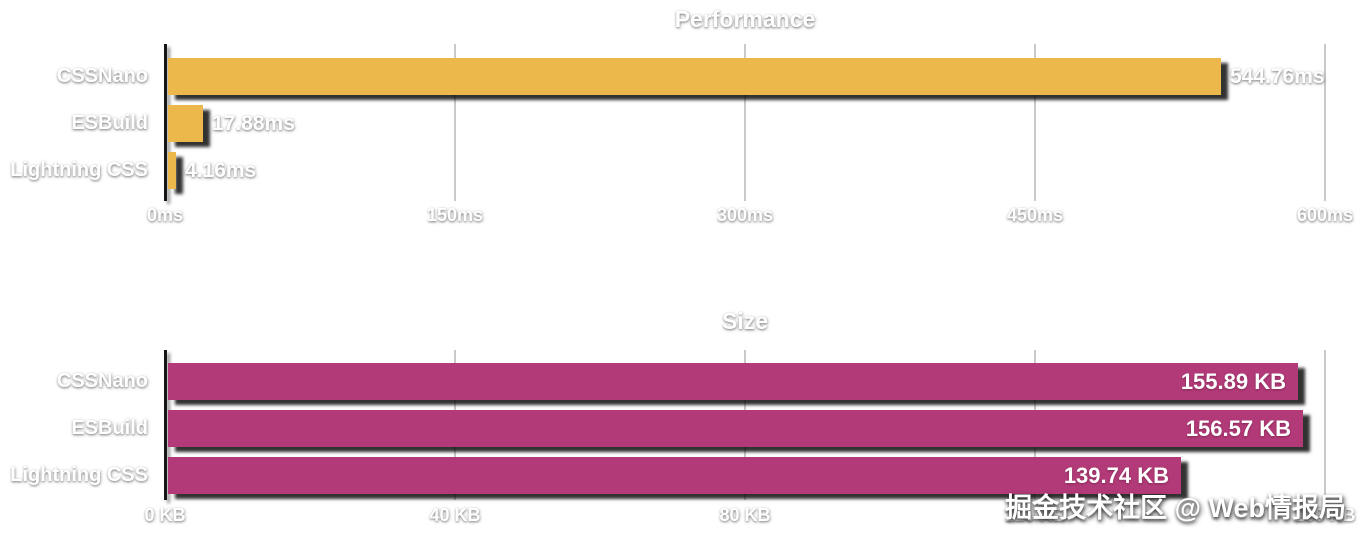  I want to click on bar-row: CSSNano 544.76ms, so click(680, 76).